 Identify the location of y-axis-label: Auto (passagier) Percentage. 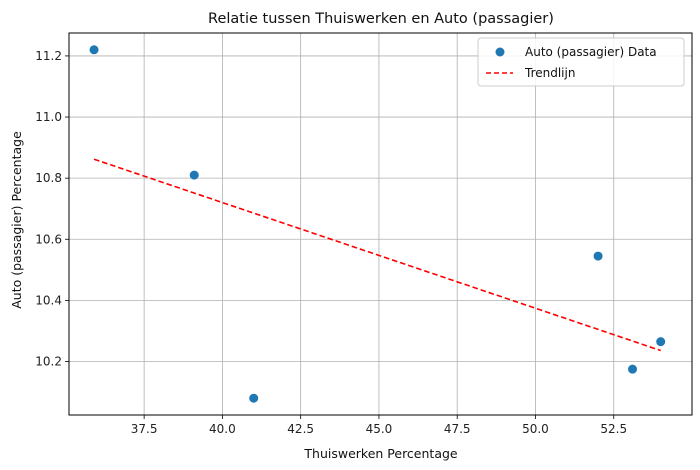
(16, 220).